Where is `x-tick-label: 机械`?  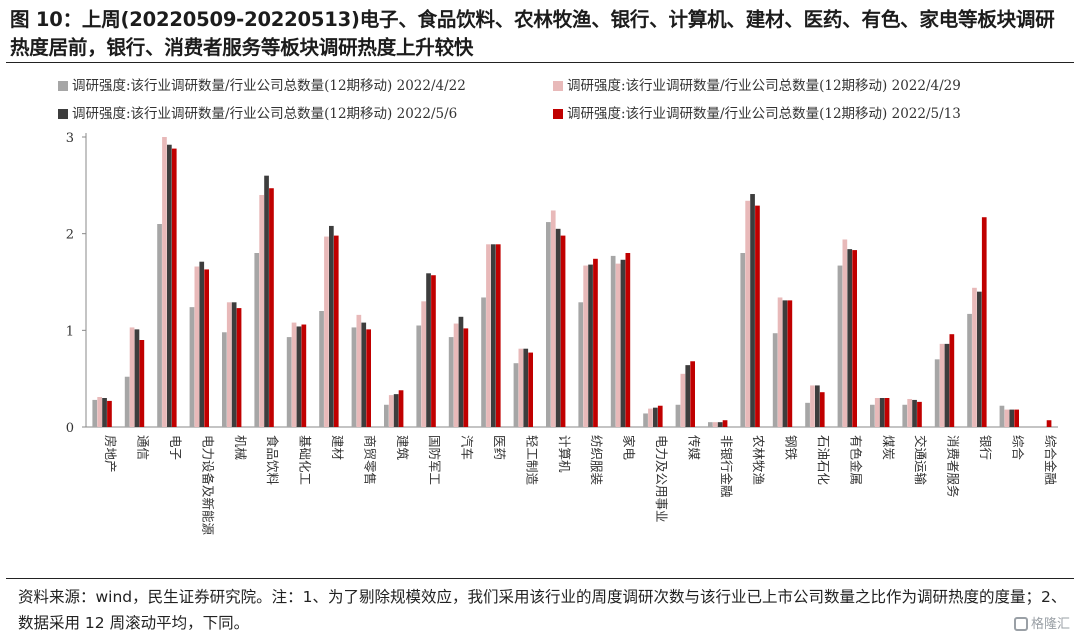
x-tick-label: 机械 is located at coordinates (240, 448).